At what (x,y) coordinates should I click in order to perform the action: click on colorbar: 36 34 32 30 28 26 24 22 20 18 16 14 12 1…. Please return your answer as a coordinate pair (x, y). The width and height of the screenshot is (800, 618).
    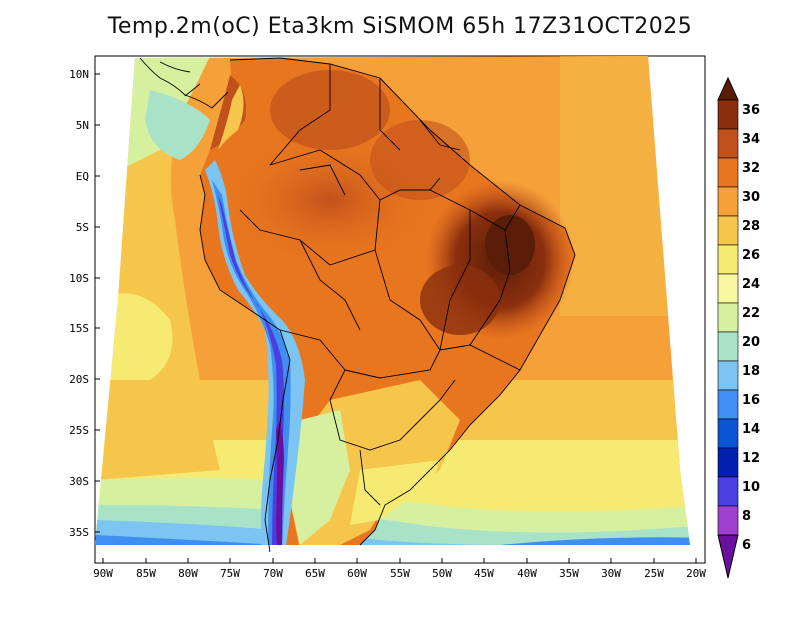
    Looking at the image, I should click on (738, 327).